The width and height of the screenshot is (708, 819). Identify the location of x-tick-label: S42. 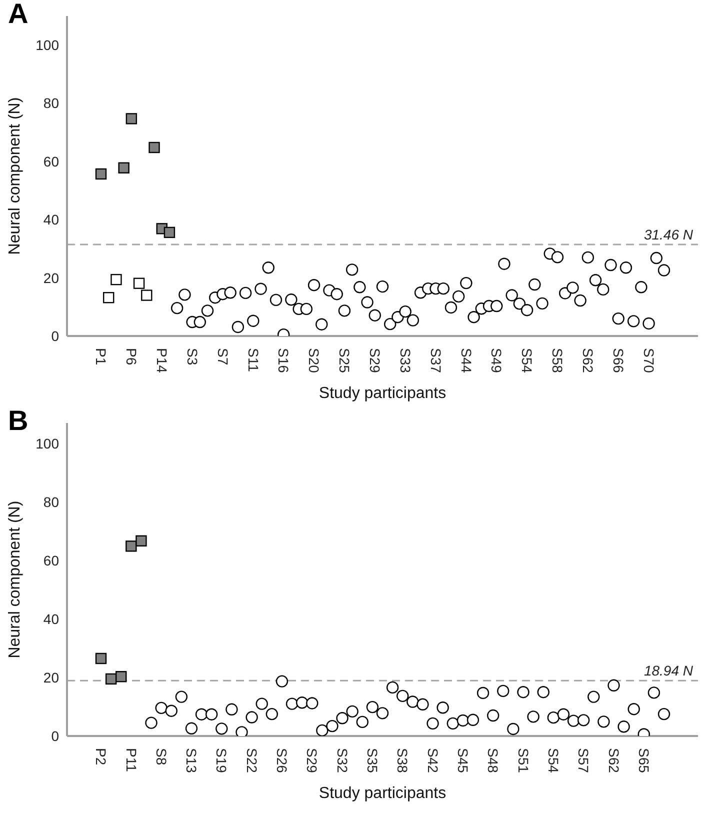
(432, 761).